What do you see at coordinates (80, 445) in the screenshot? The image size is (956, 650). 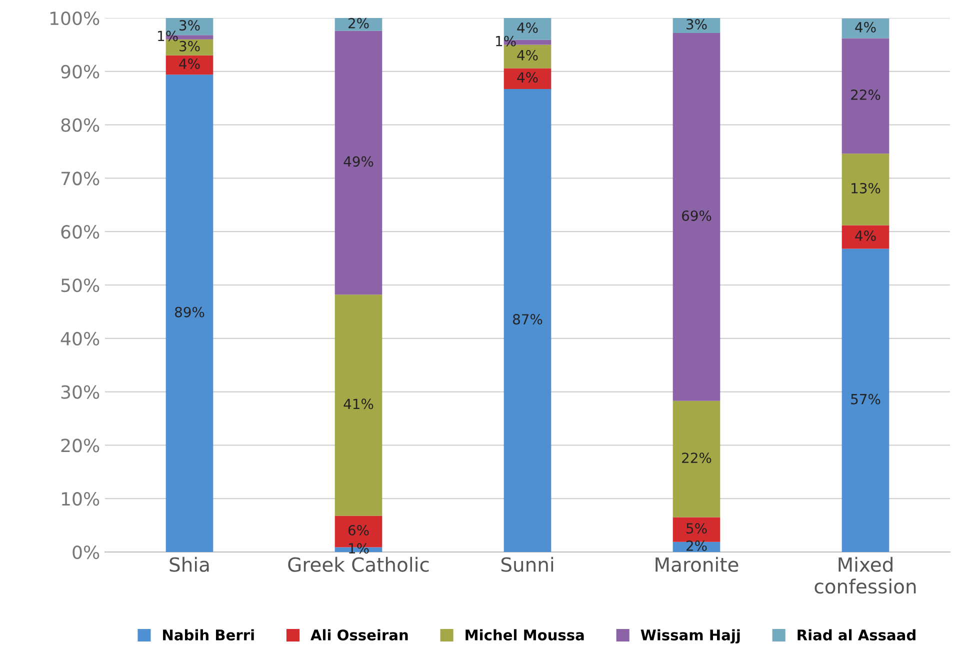 I see `y-tick-label: 20%` at bounding box center [80, 445].